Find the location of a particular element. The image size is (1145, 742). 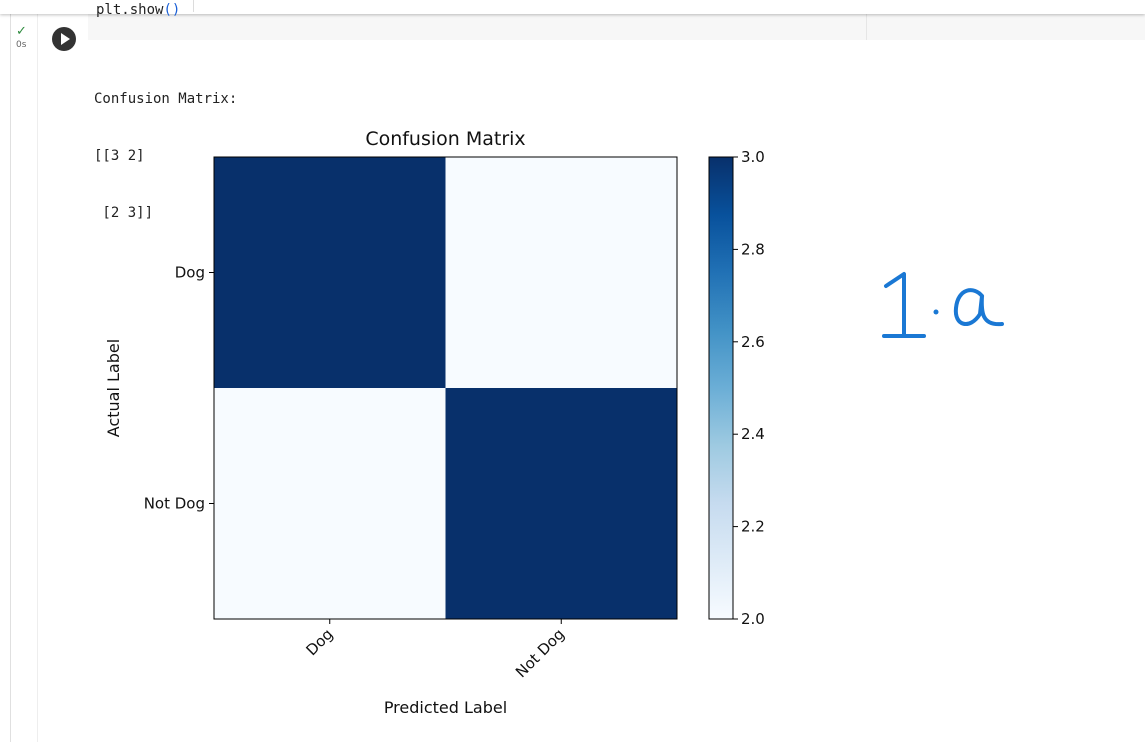

handwritten-letter-a is located at coordinates (978, 307).